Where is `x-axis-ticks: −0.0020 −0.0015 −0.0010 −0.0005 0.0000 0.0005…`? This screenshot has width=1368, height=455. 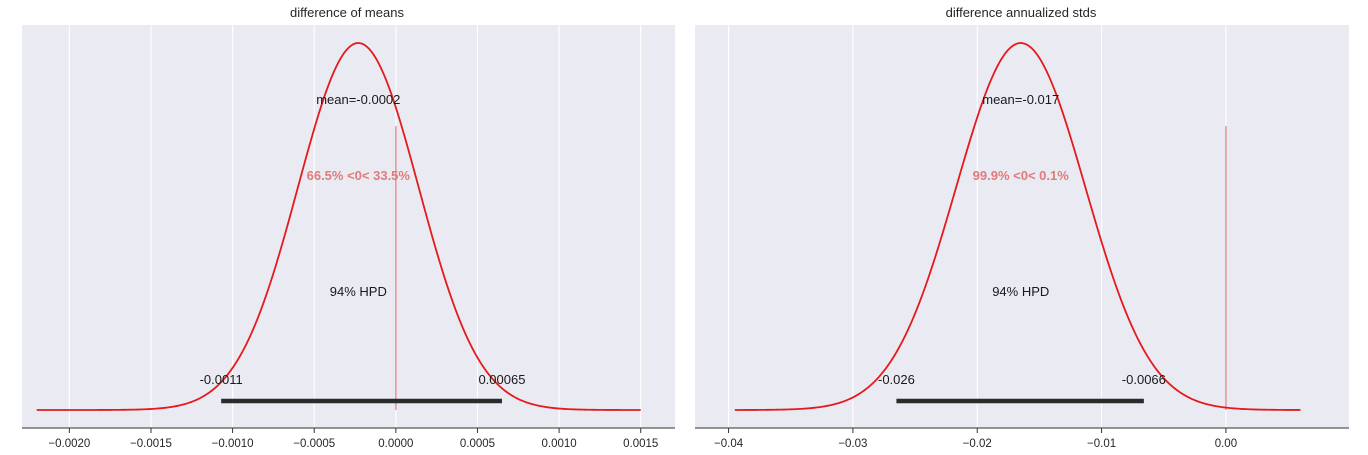
x-axis-ticks: −0.0020 −0.0015 −0.0010 −0.0005 0.0000 0.0005… is located at coordinates (353, 439).